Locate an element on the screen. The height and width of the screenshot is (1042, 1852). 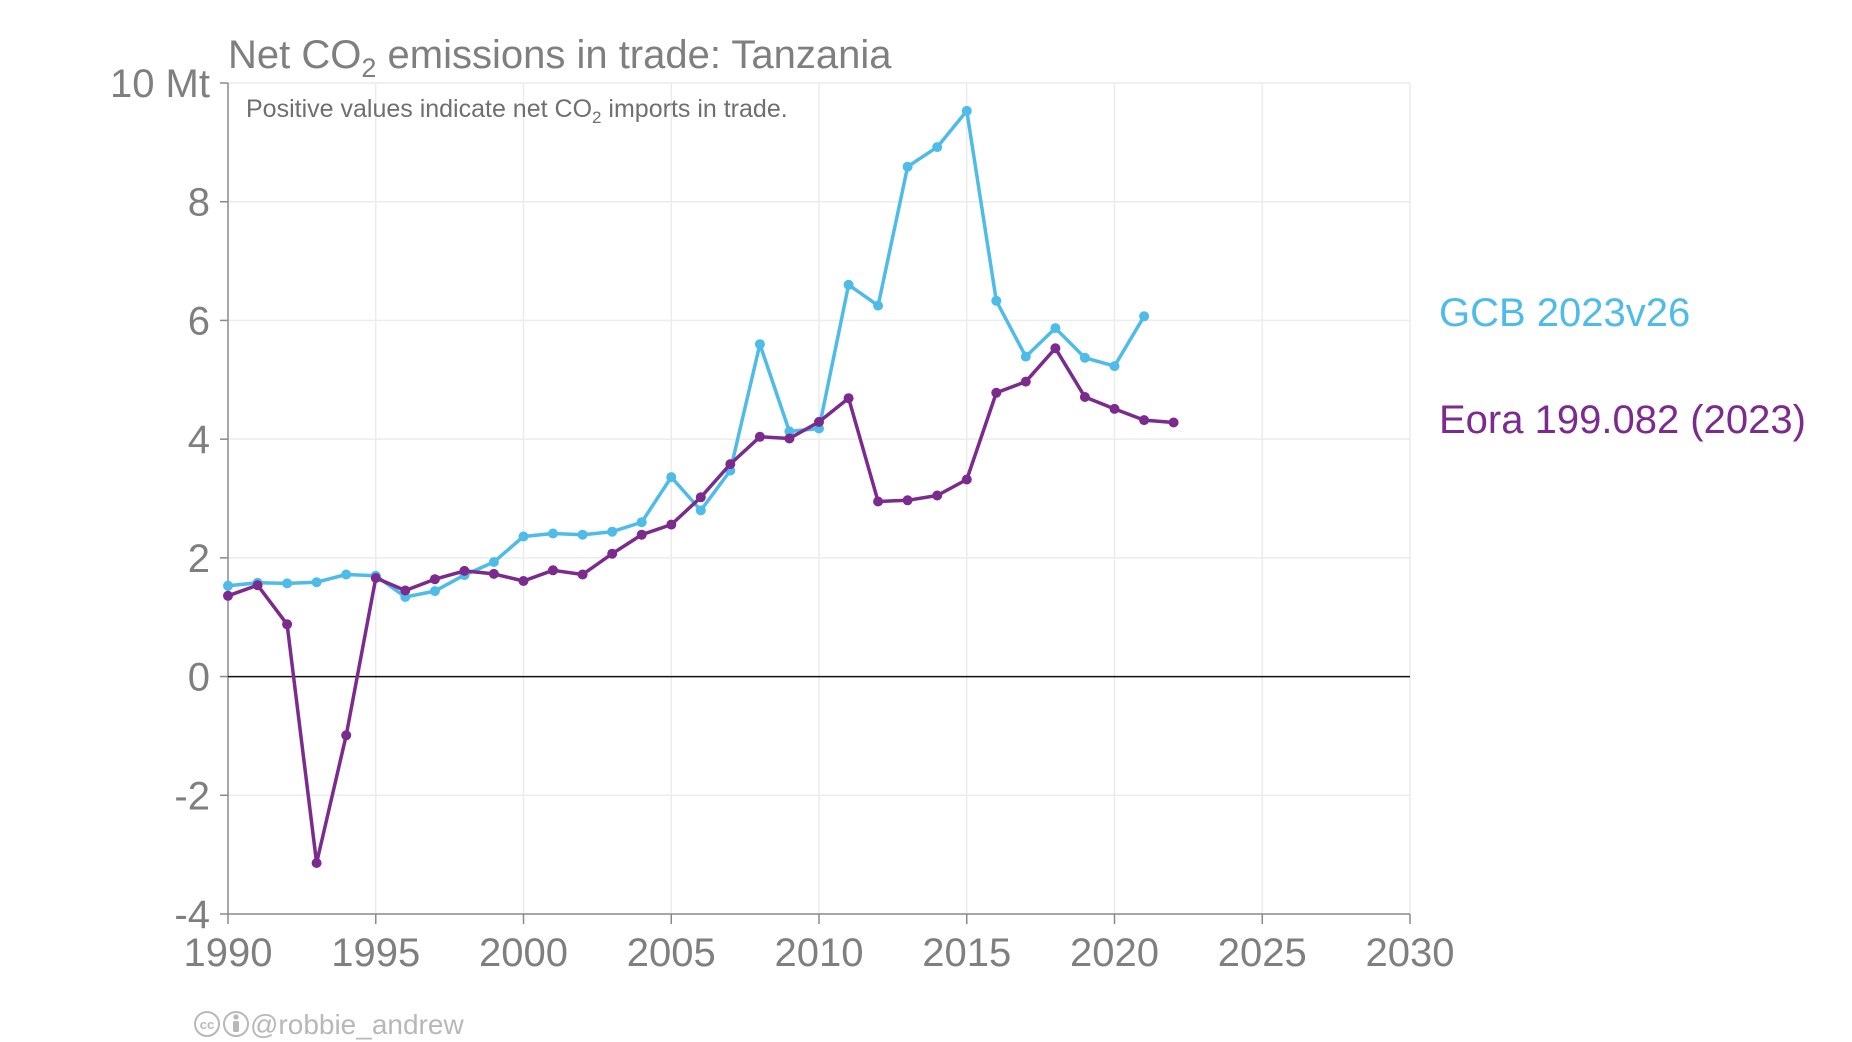
cc-license-icon: cc is located at coordinates (207, 1024).